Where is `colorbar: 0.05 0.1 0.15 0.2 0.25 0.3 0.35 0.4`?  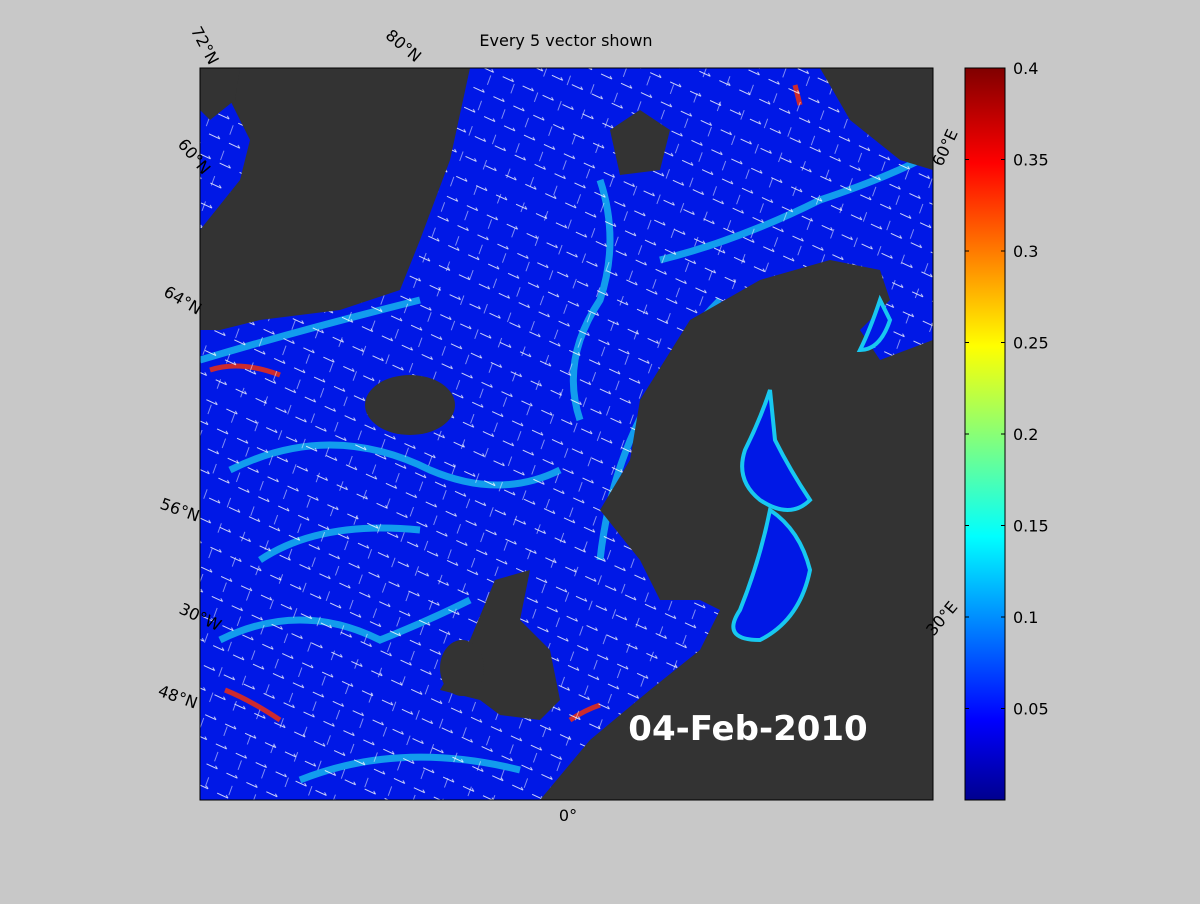
colorbar: 0.05 0.1 0.15 0.2 0.25 0.3 0.35 0.4 is located at coordinates (1006, 430).